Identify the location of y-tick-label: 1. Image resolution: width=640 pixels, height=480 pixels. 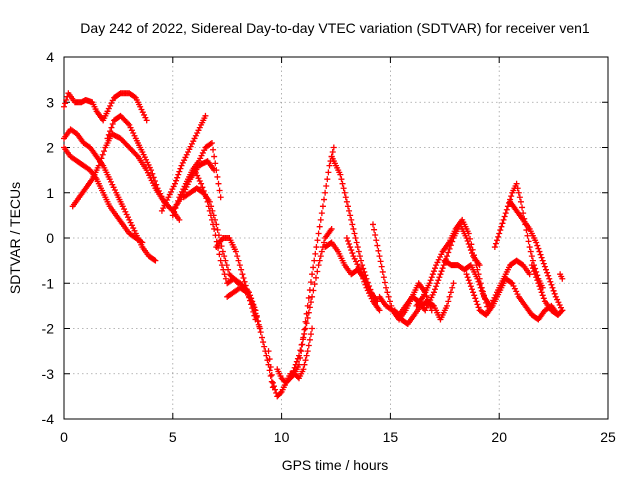
(50, 193).